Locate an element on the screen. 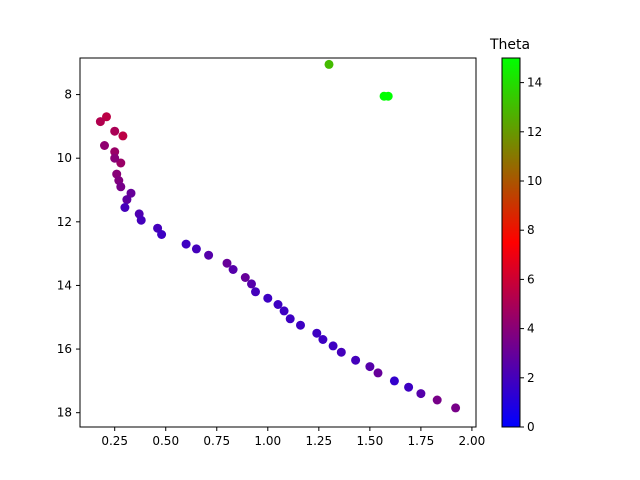 This screenshot has height=480, width=640. colorbar-tick-label: 10 is located at coordinates (534, 181).